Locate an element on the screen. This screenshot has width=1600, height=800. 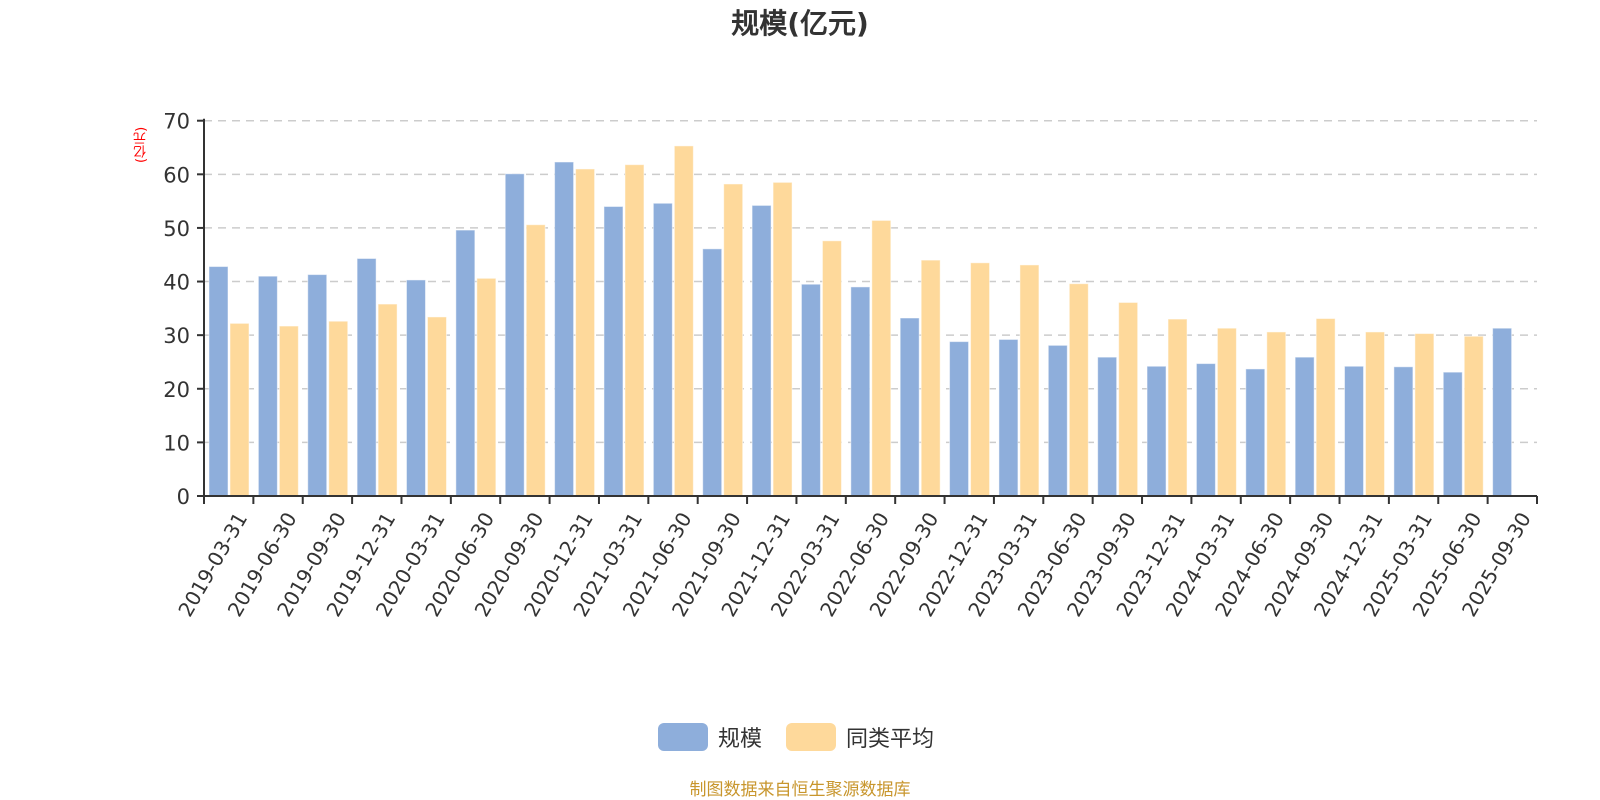
y-tick-label: 70 is located at coordinates (176, 122).